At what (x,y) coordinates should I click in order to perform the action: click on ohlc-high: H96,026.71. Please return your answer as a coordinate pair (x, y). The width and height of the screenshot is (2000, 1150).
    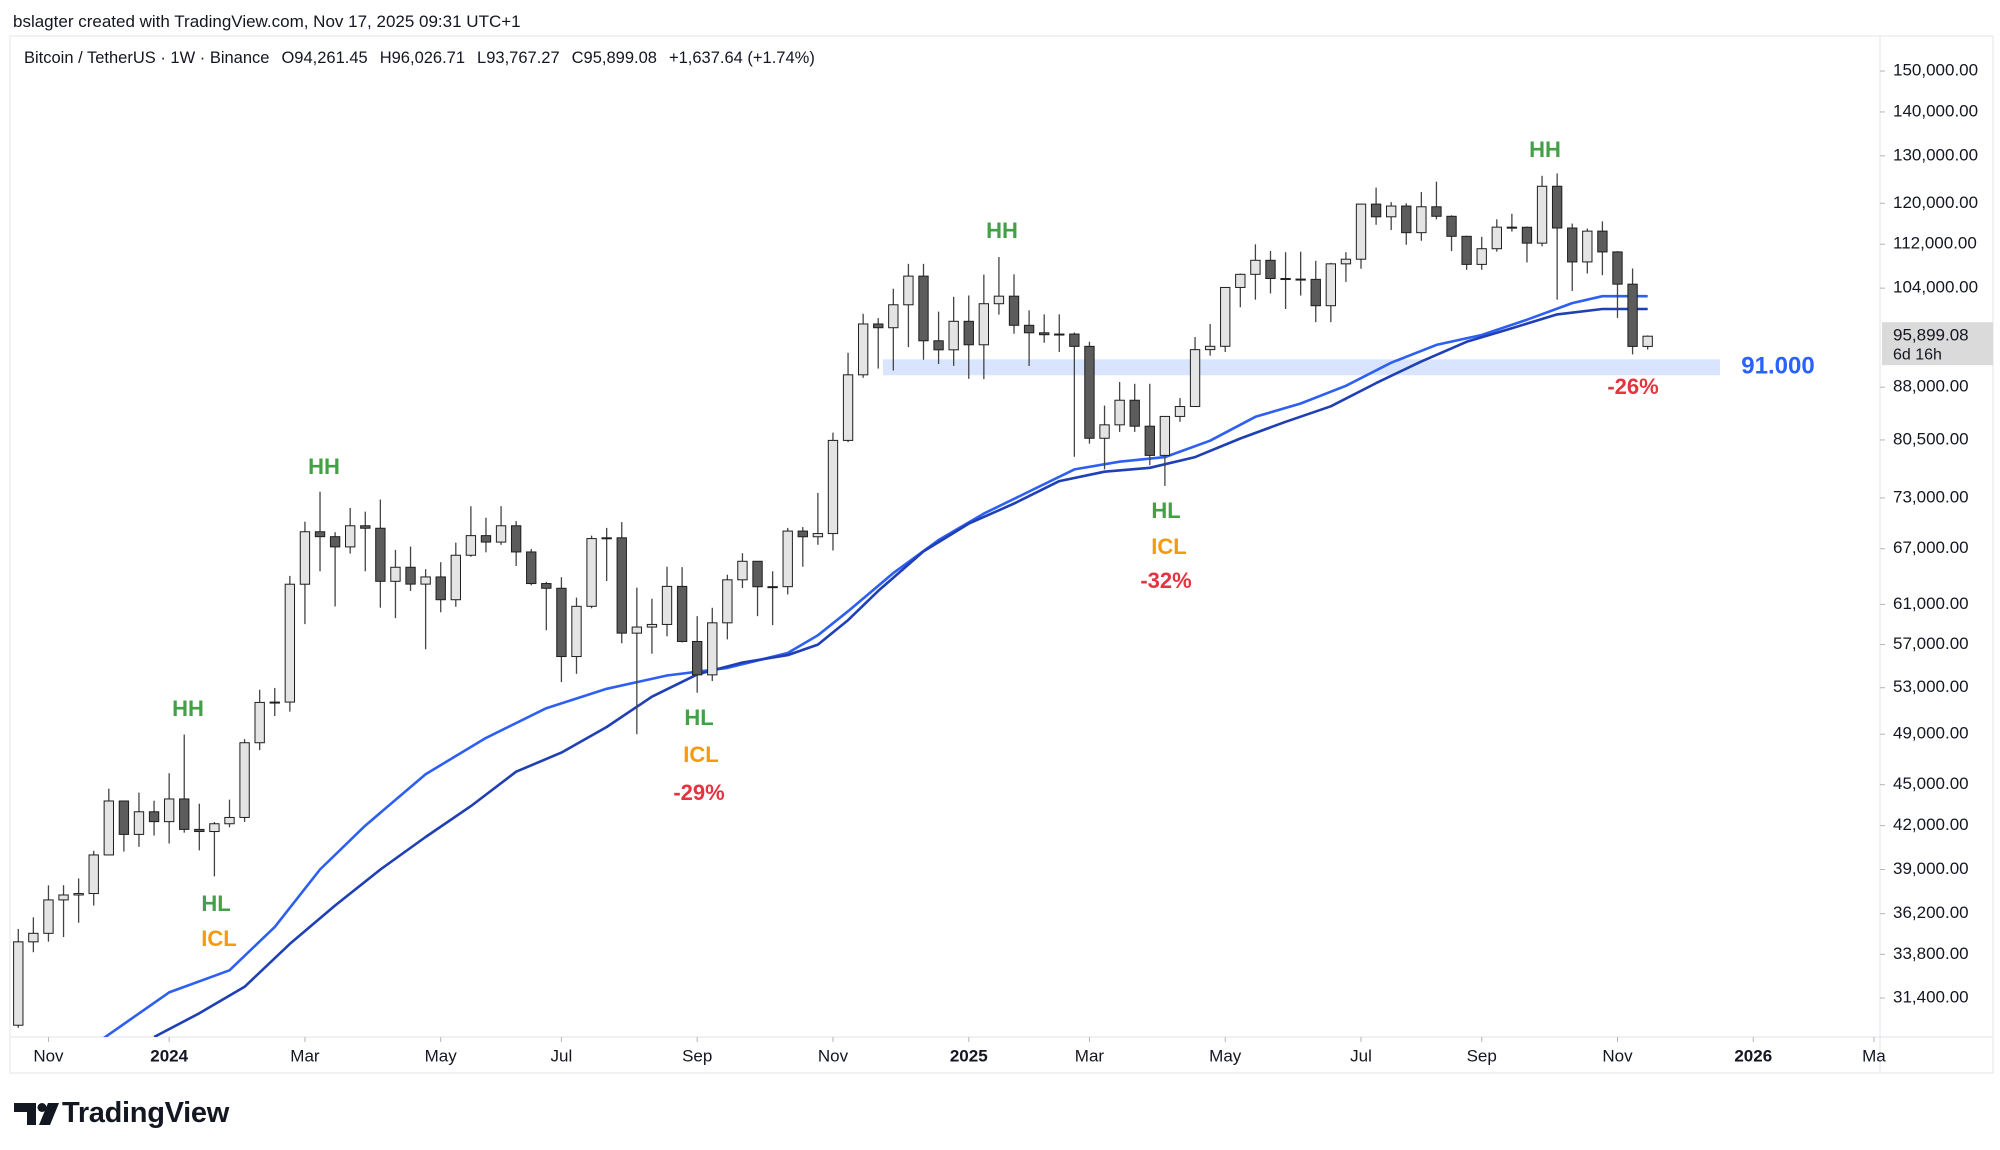
    Looking at the image, I should click on (422, 58).